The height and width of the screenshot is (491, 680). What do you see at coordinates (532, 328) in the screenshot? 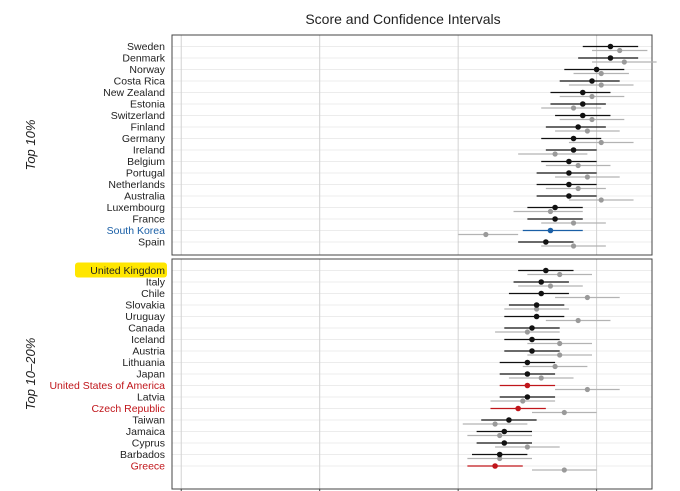
I see `primary-point-canada` at bounding box center [532, 328].